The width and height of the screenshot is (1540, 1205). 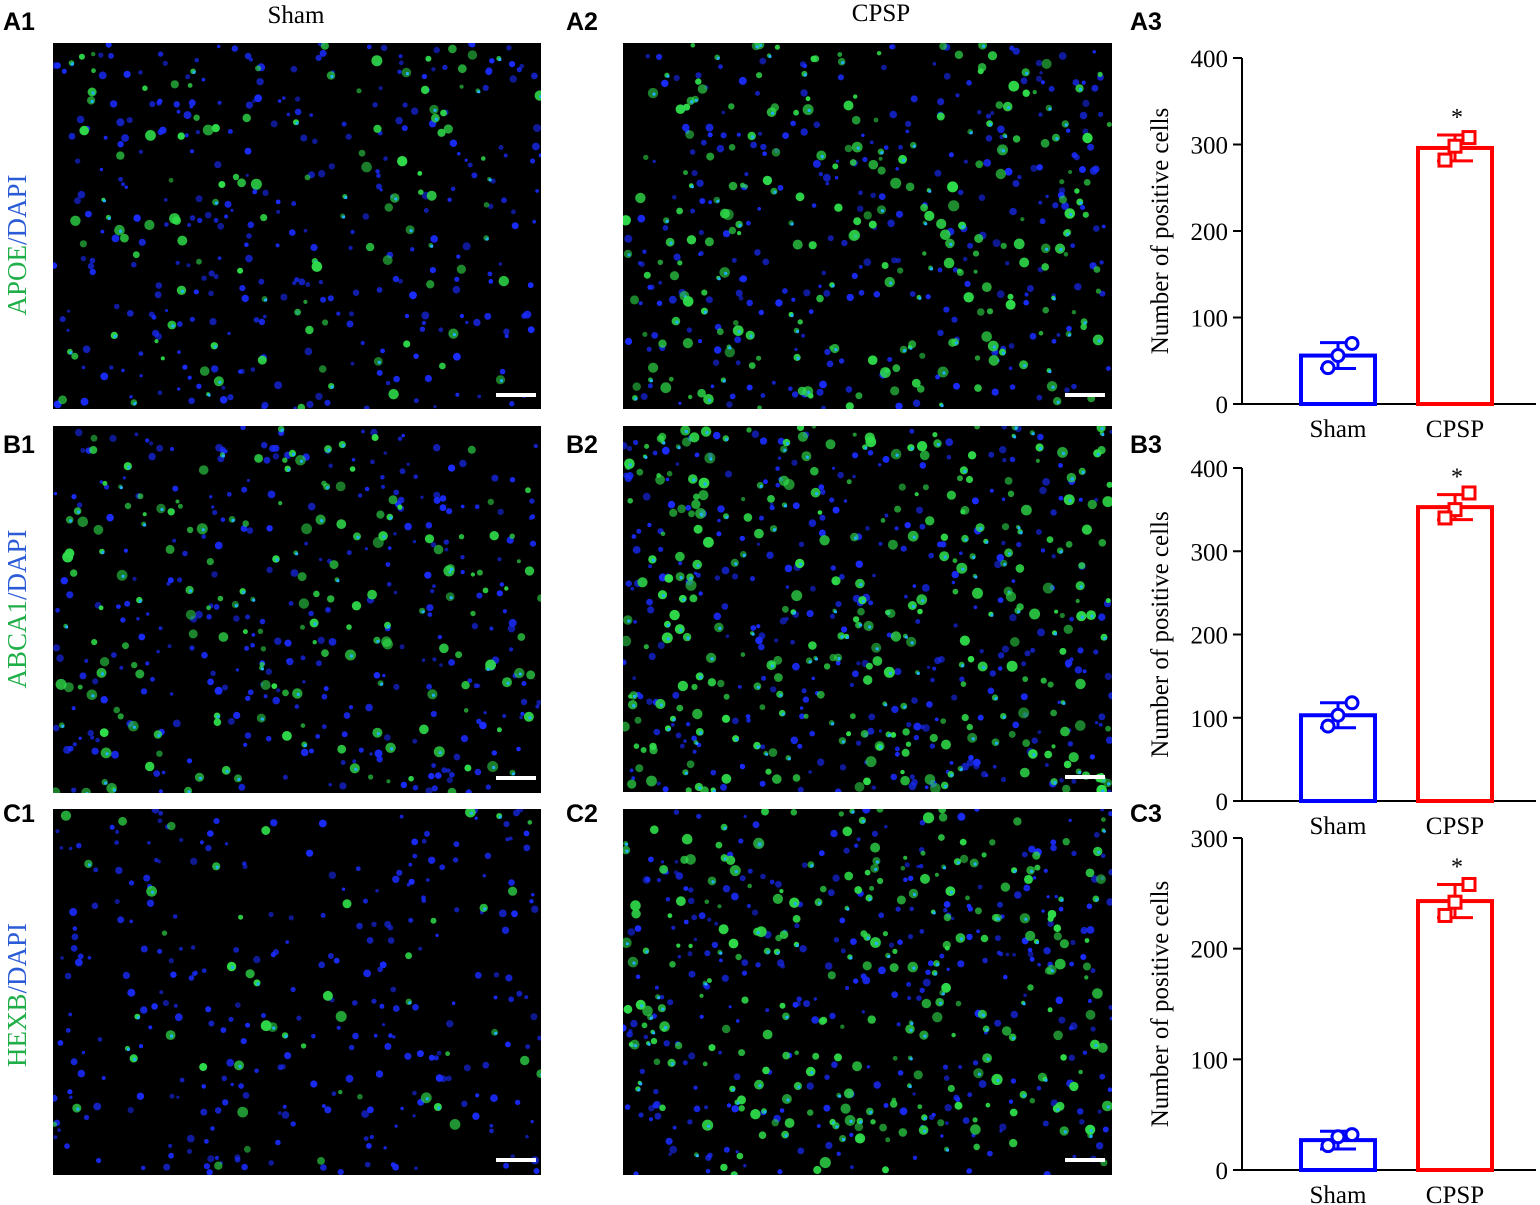 What do you see at coordinates (297, 992) in the screenshot?
I see `micrograph-hexb-sham` at bounding box center [297, 992].